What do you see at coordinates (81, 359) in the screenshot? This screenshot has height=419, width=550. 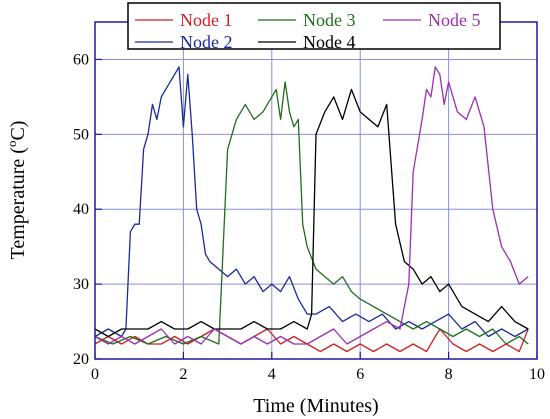 I see `y-tick-label: 20` at bounding box center [81, 359].